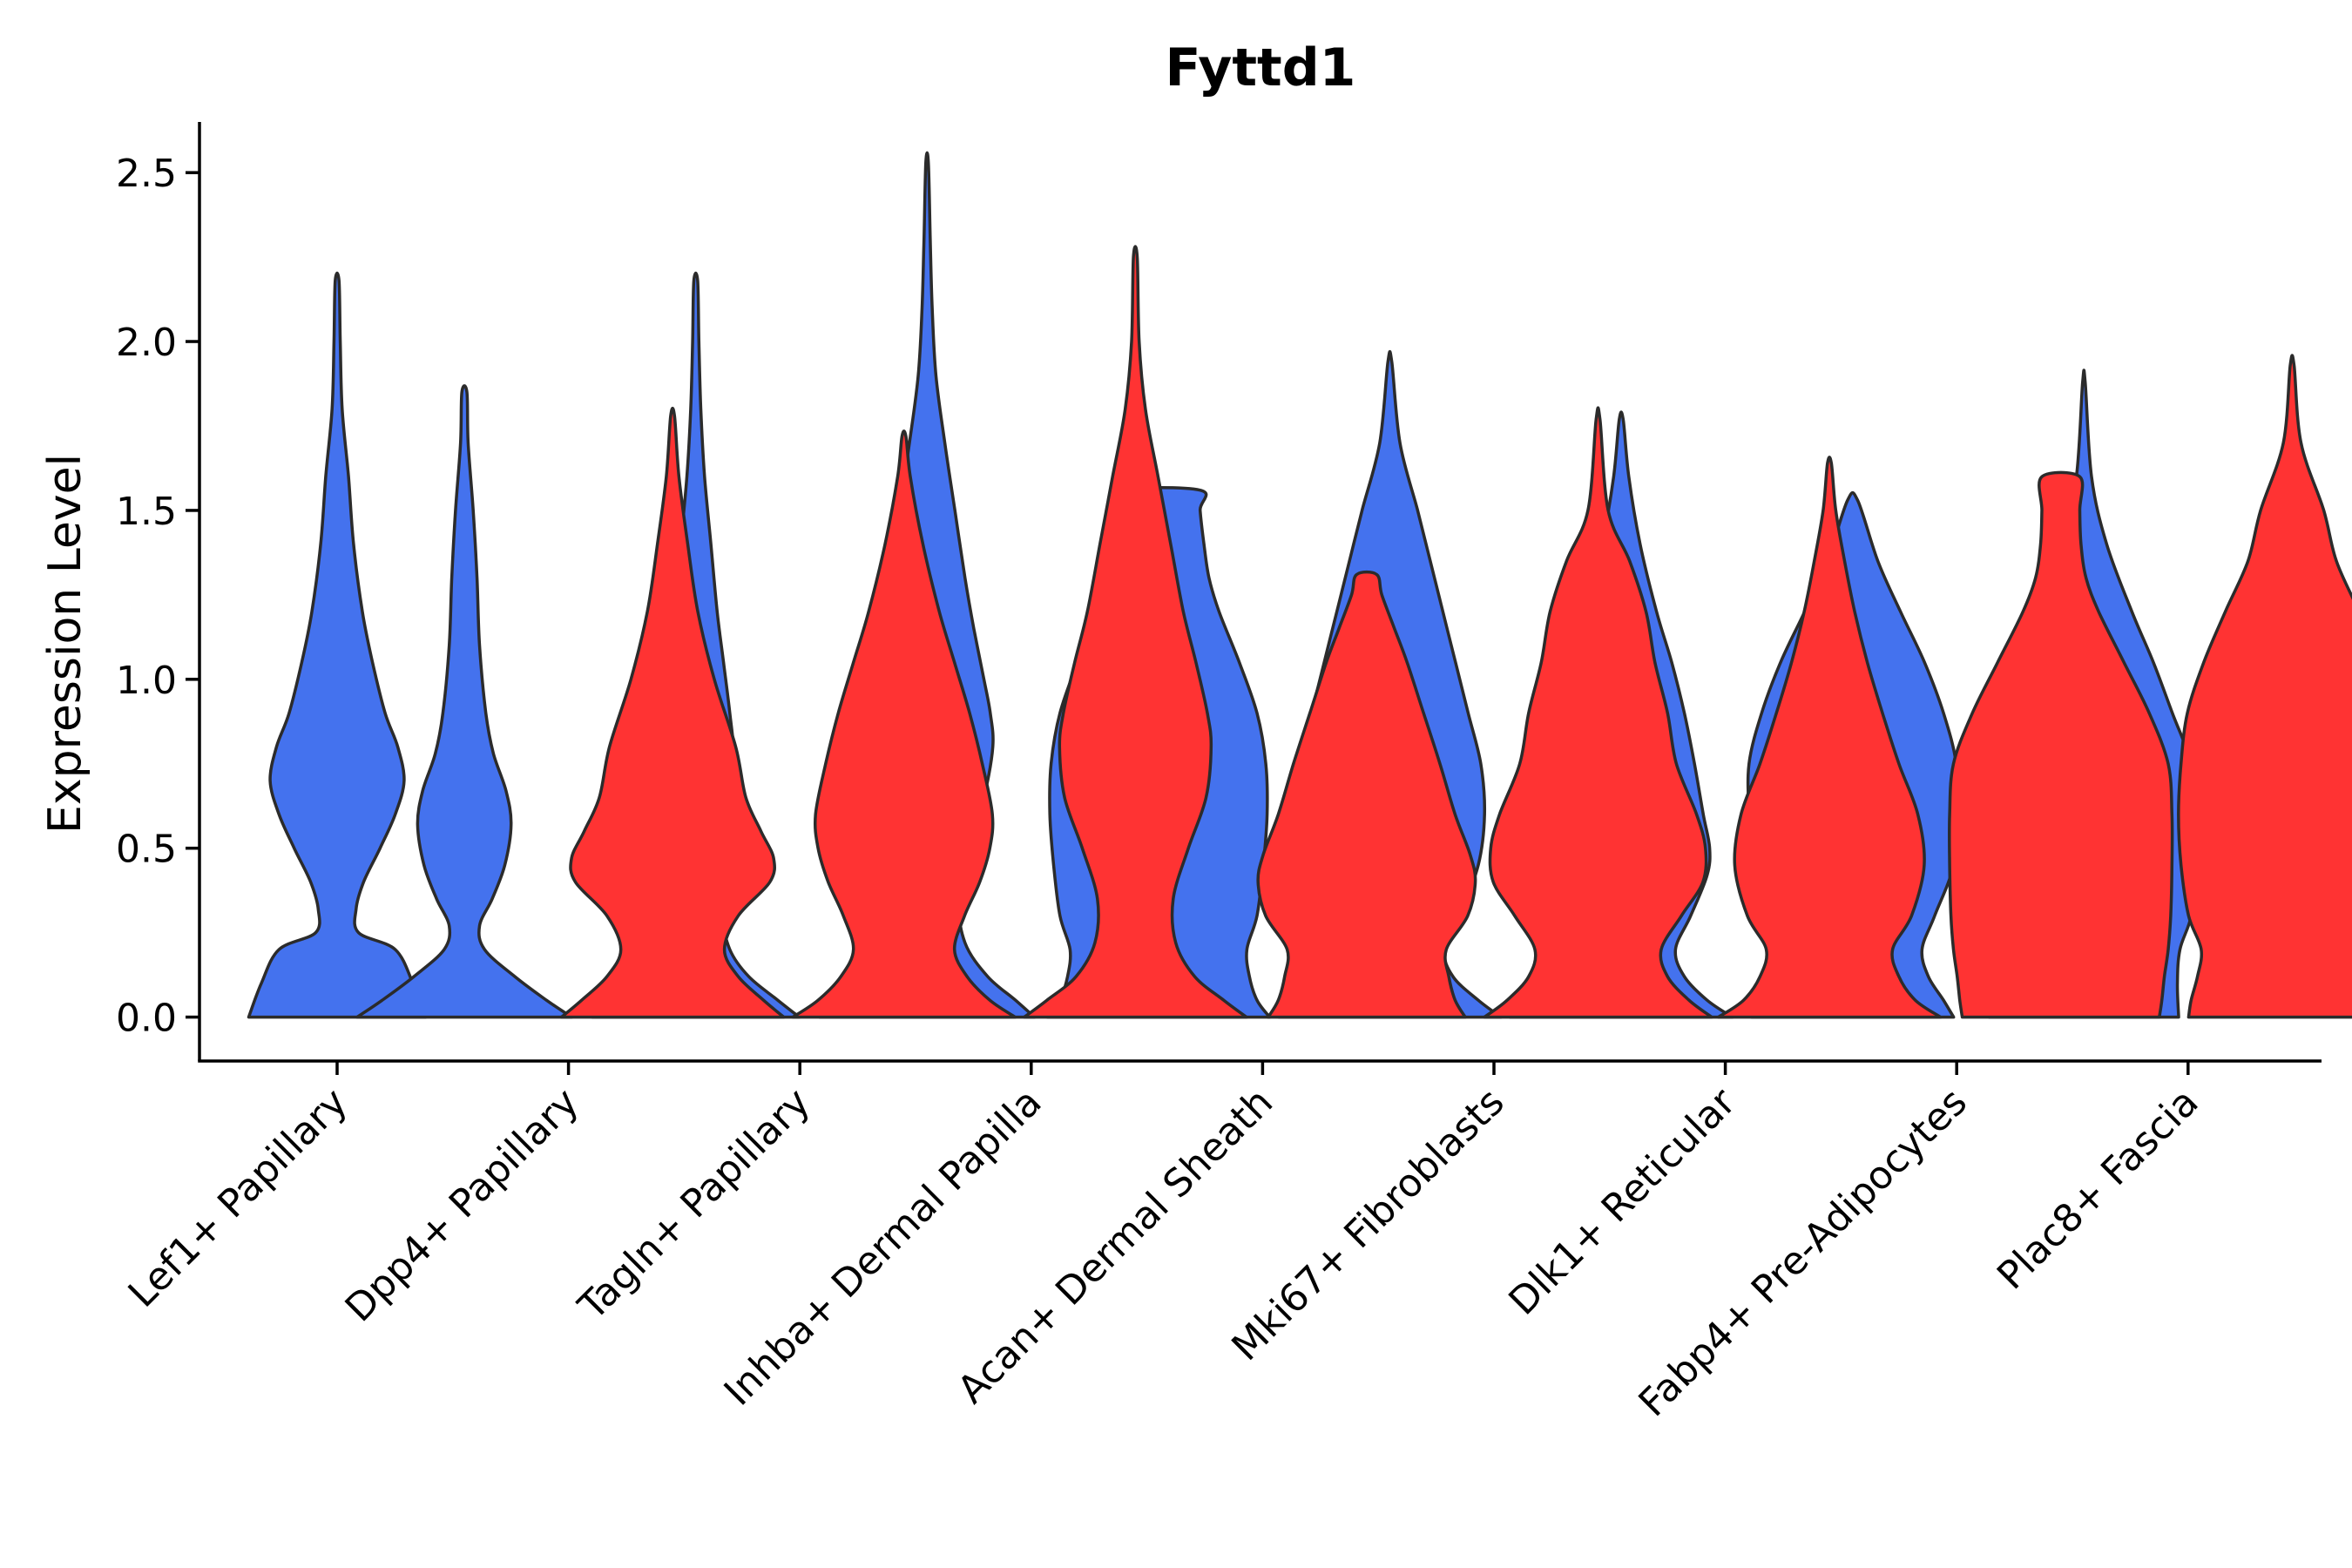 The height and width of the screenshot is (1568, 2352). Describe the element at coordinates (146, 1019) in the screenshot. I see `y-tick-label: 0.0` at that location.